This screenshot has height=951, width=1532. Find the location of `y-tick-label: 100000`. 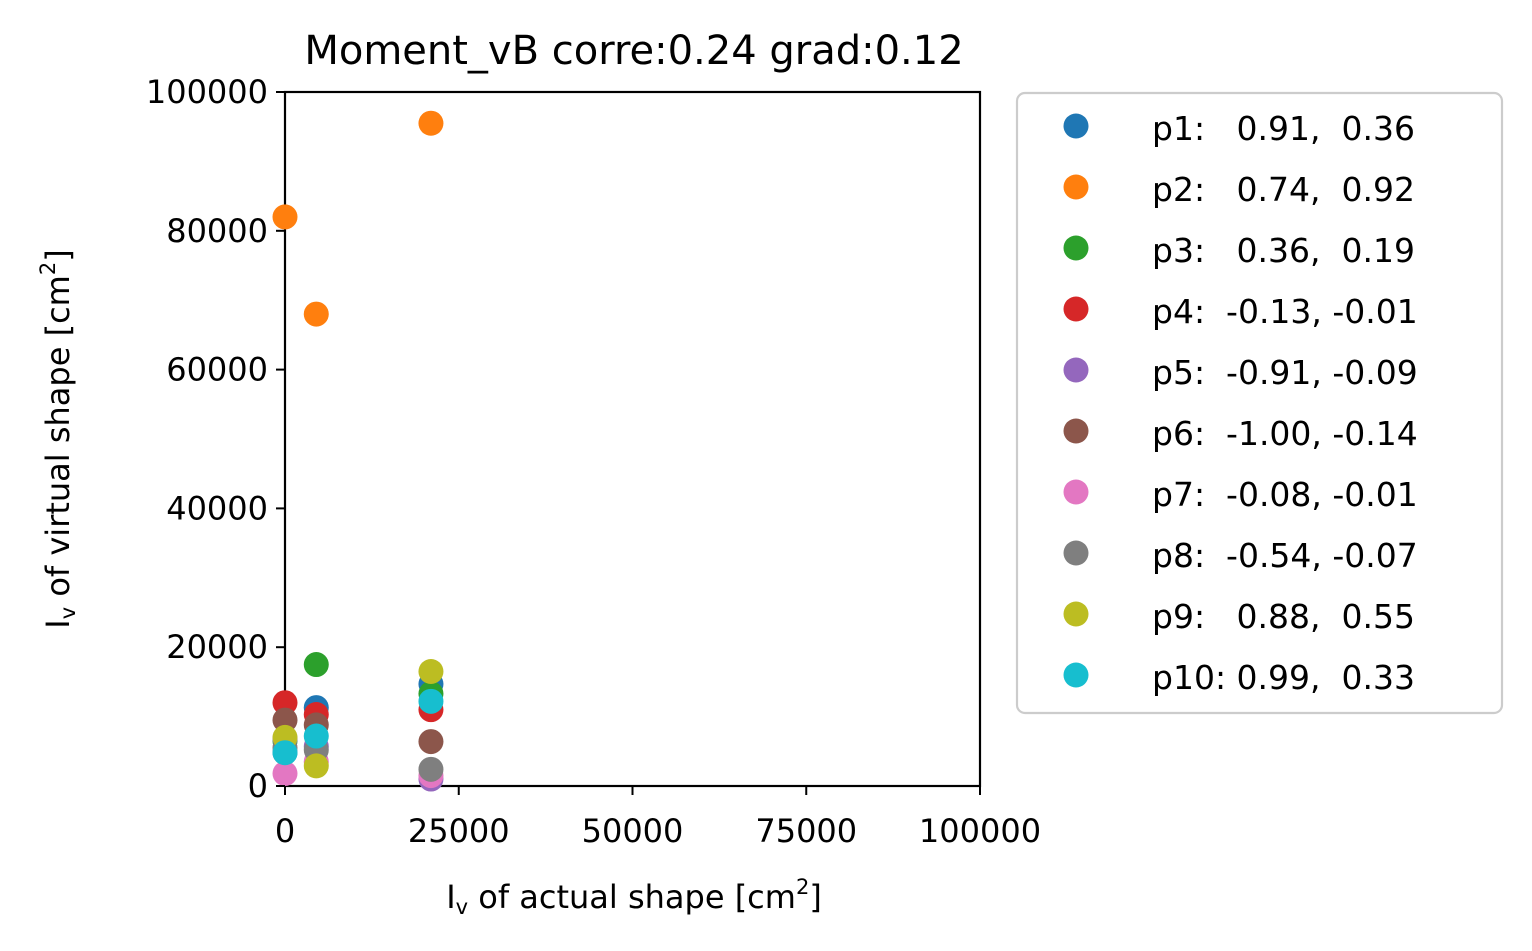

y-tick-label: 100000 is located at coordinates (207, 92).